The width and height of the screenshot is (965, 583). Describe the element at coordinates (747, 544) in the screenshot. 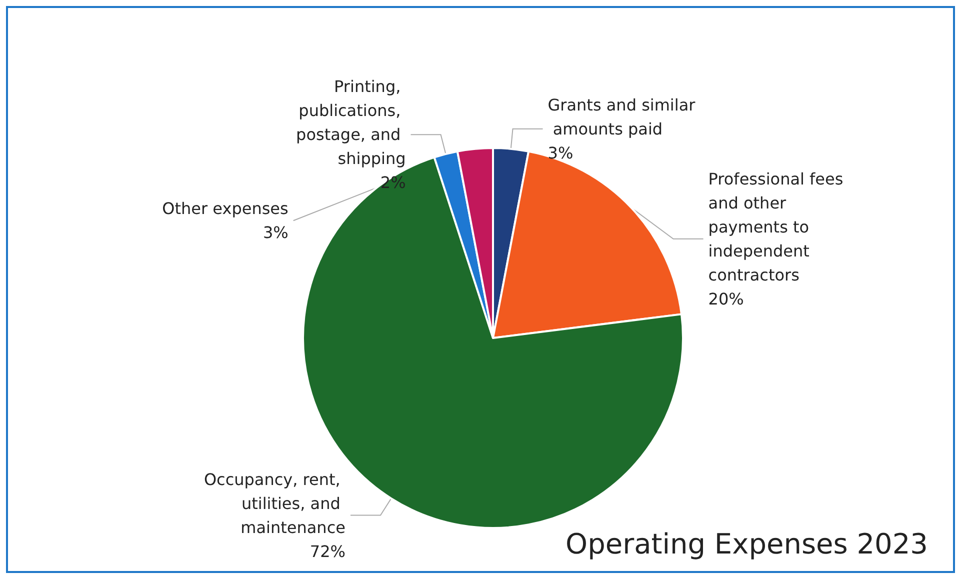

I see `text: Operating Expenses 2023` at that location.